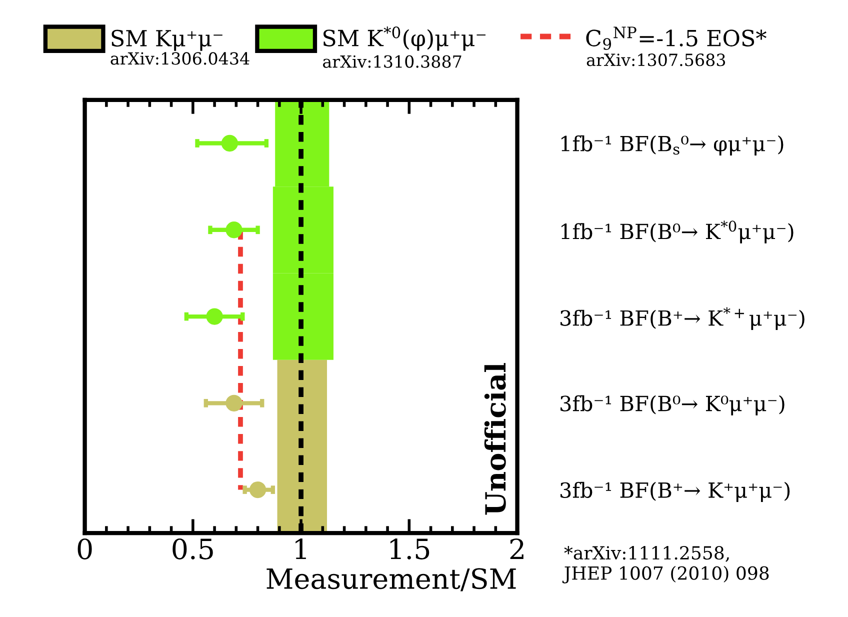 This screenshot has height=617, width=848. What do you see at coordinates (410, 549) in the screenshot?
I see `x-tick-label: 1.5` at bounding box center [410, 549].